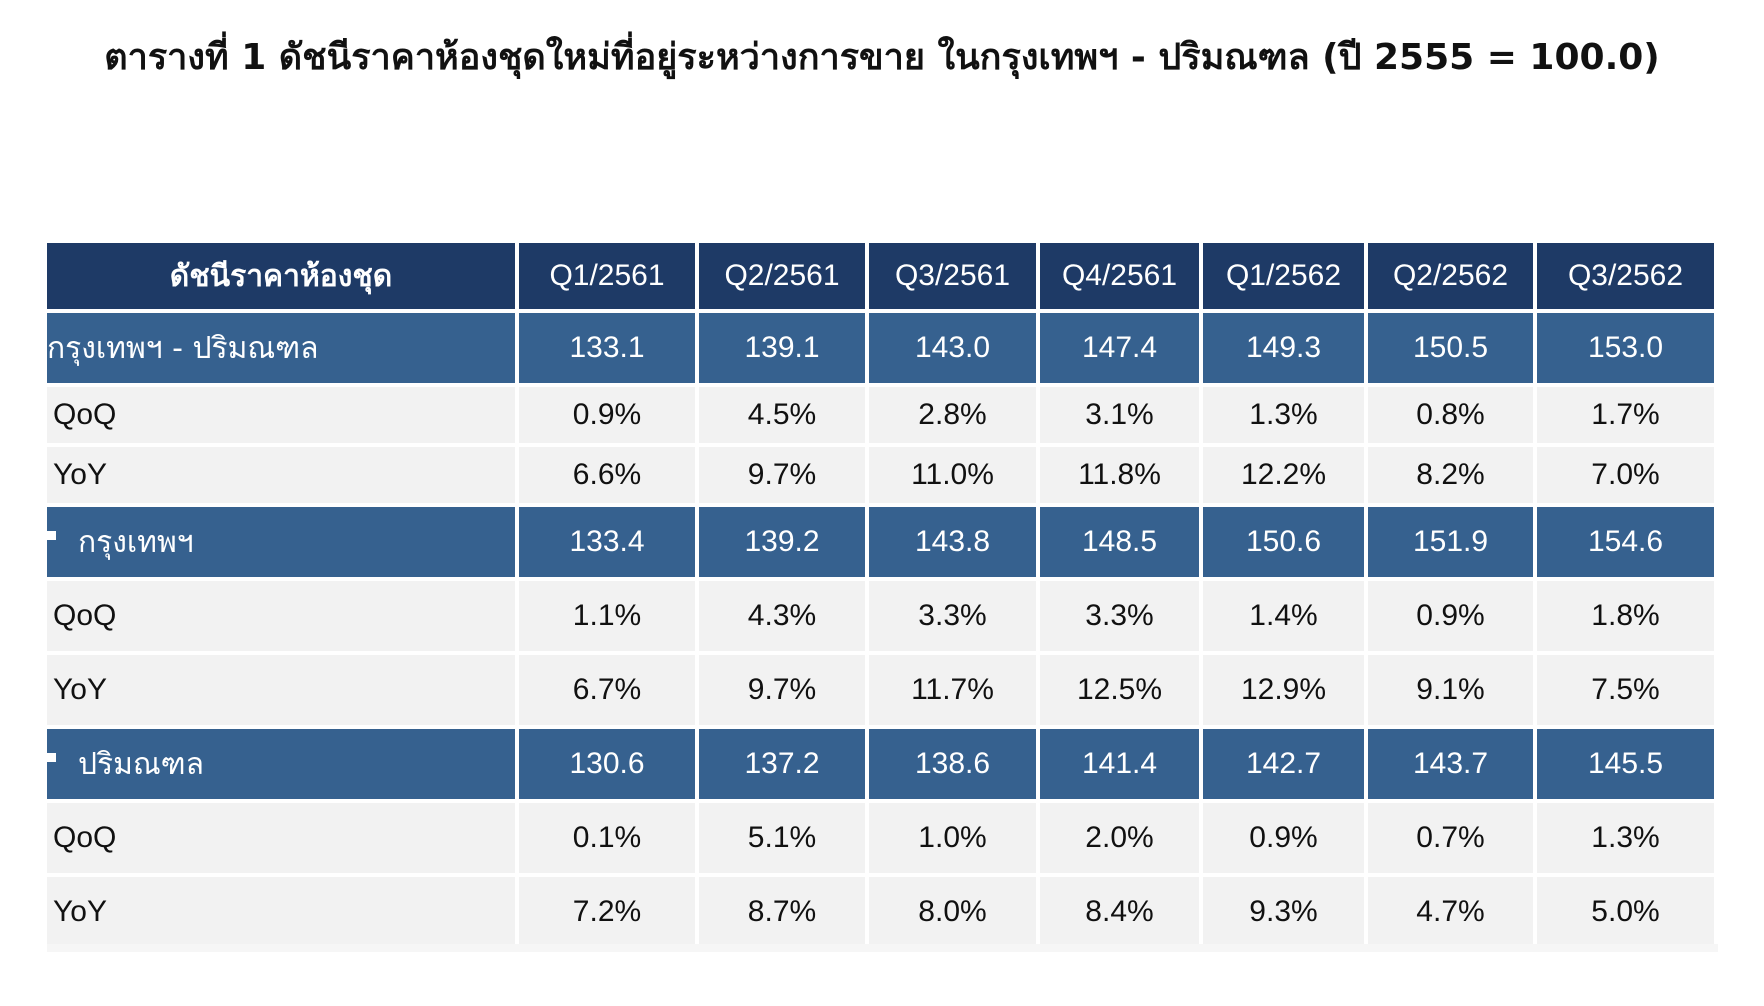 The height and width of the screenshot is (1006, 1764). What do you see at coordinates (607, 690) in the screenshot?
I see `table-cell: 6.7%` at bounding box center [607, 690].